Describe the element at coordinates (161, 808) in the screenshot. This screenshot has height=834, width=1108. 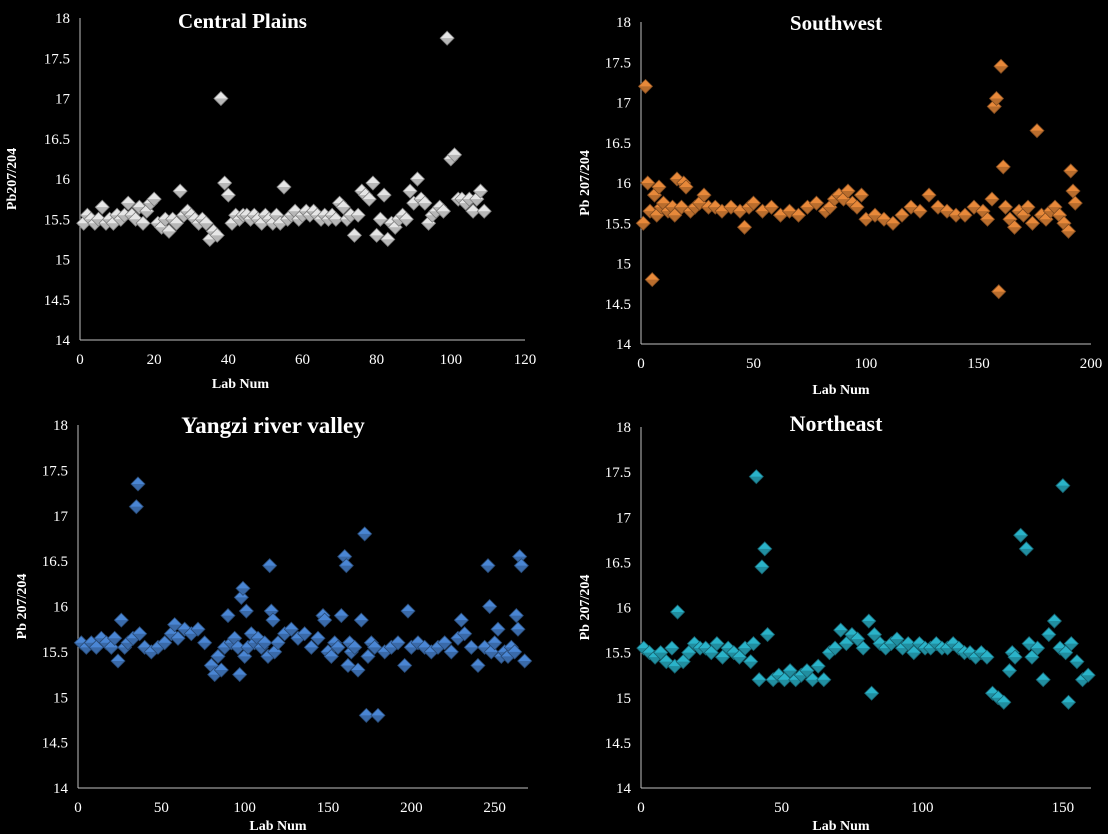
I see `x-tick-label: 50` at that location.